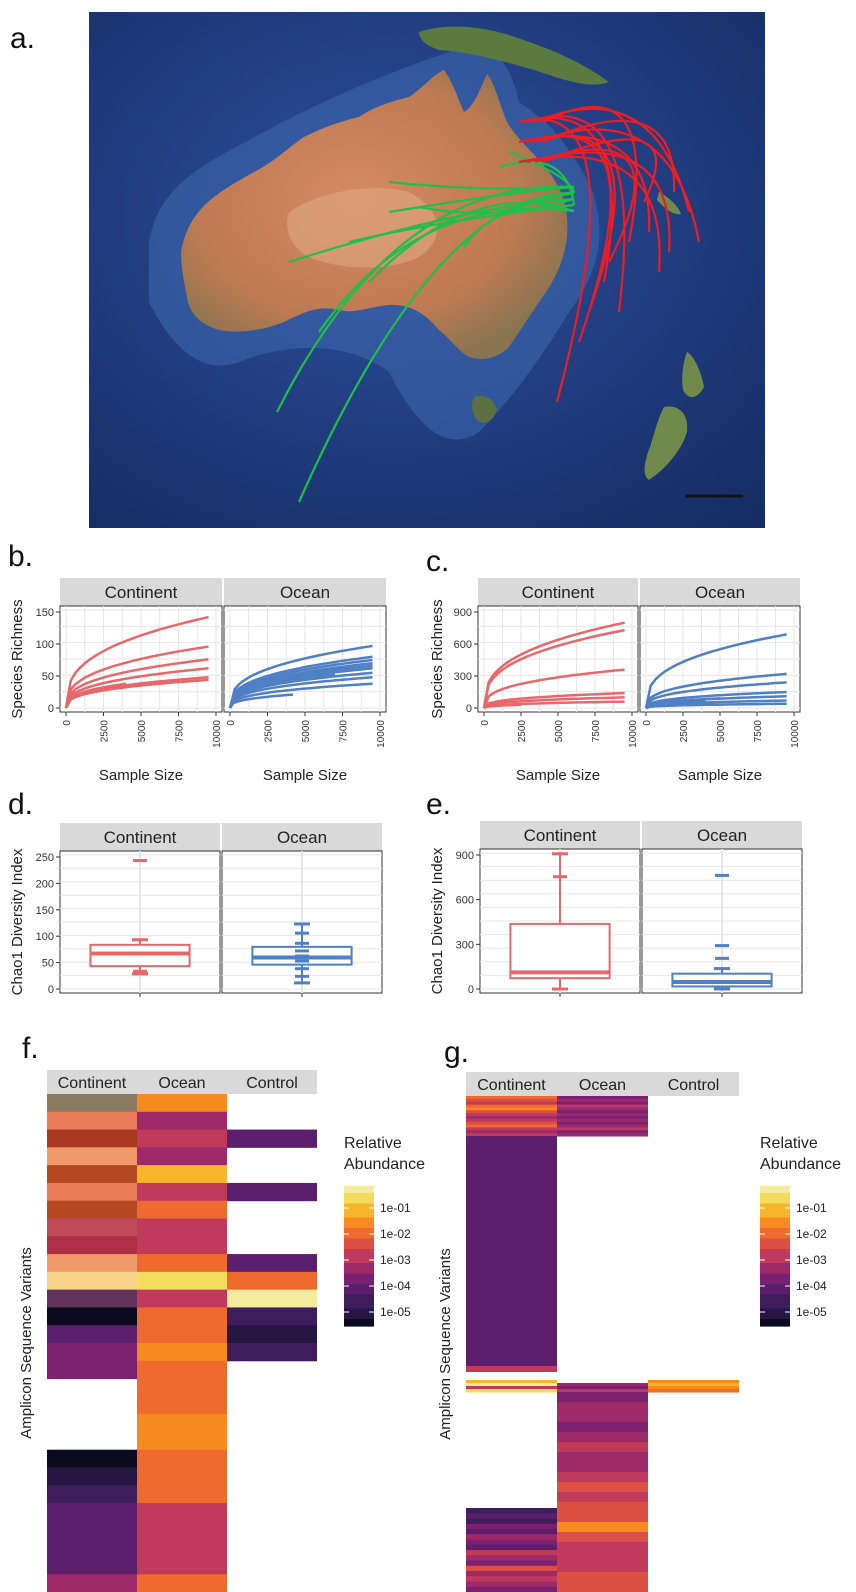  I want to click on panel-label-c: c., so click(438, 561).